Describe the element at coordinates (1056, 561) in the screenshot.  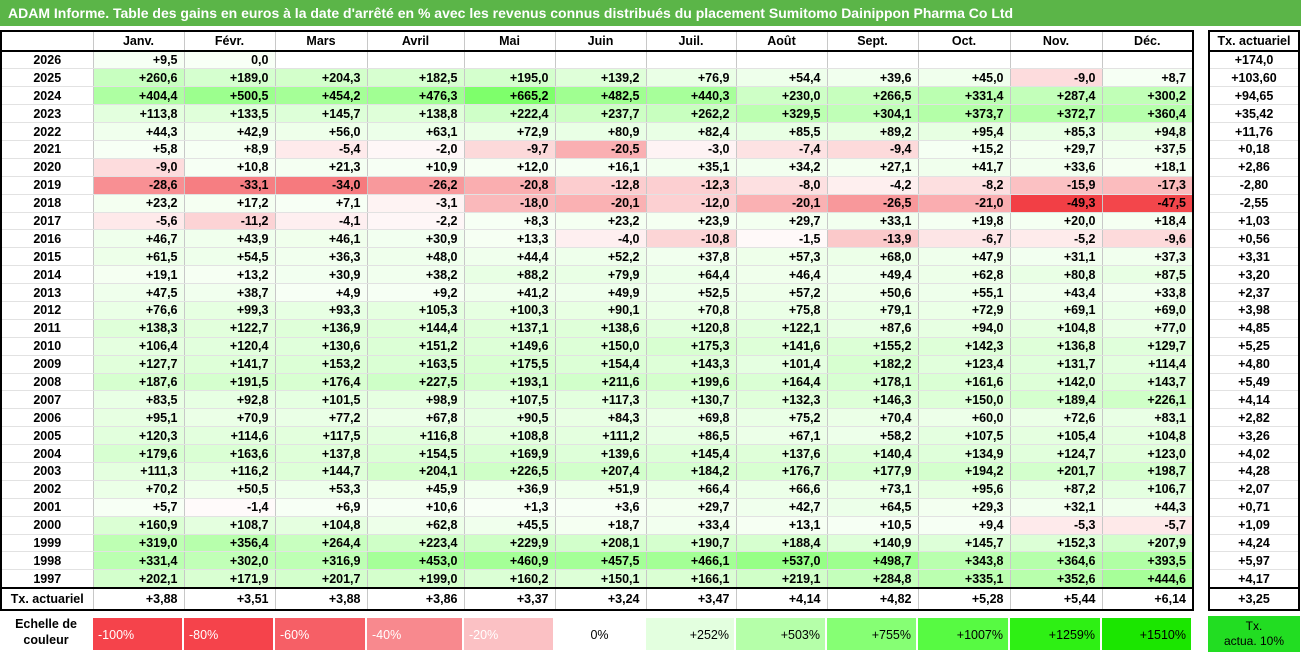
I see `gain-cell: +364,6` at that location.